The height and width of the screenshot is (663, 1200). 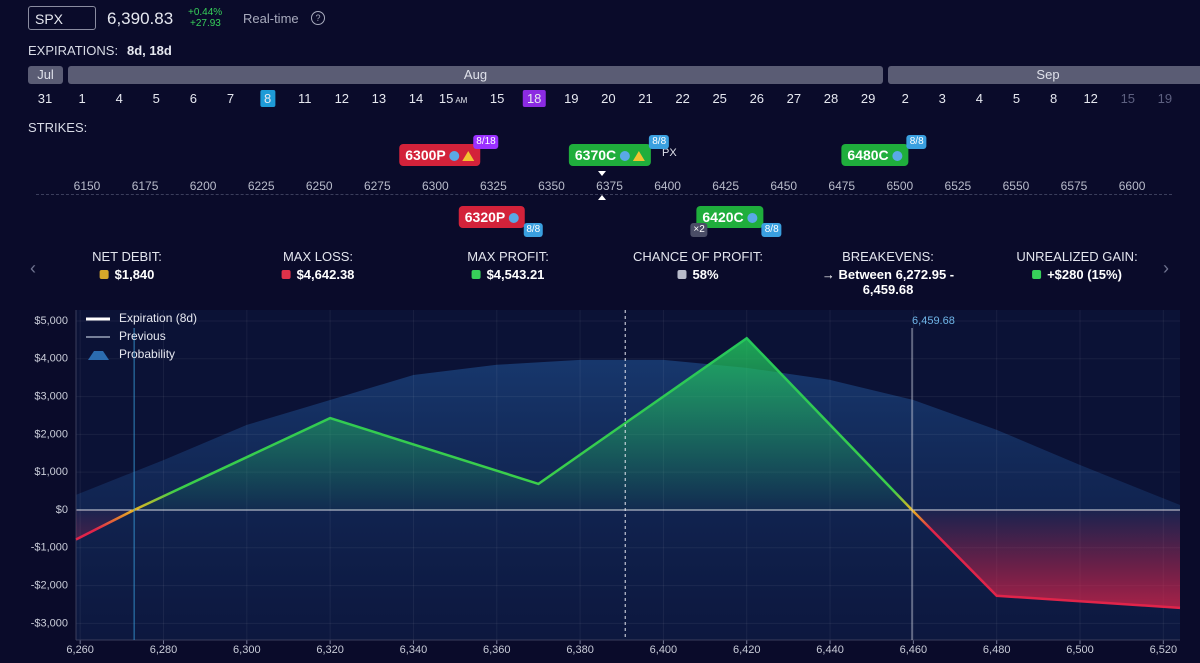 I want to click on day: 15 AM, so click(x=453, y=98).